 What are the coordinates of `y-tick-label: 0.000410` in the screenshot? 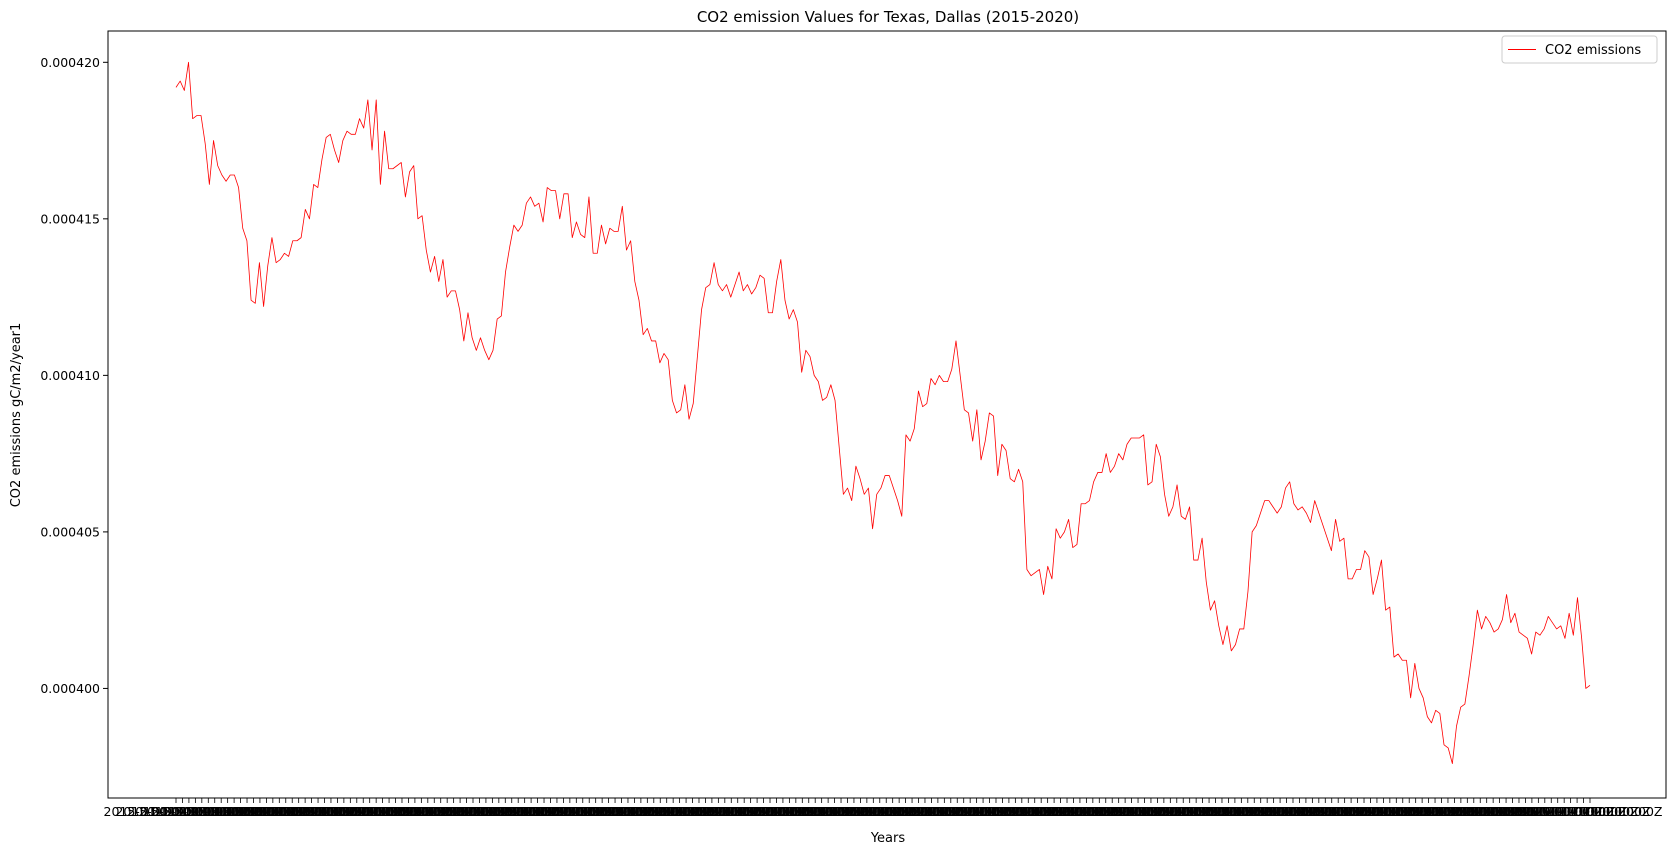 It's located at (70, 375).